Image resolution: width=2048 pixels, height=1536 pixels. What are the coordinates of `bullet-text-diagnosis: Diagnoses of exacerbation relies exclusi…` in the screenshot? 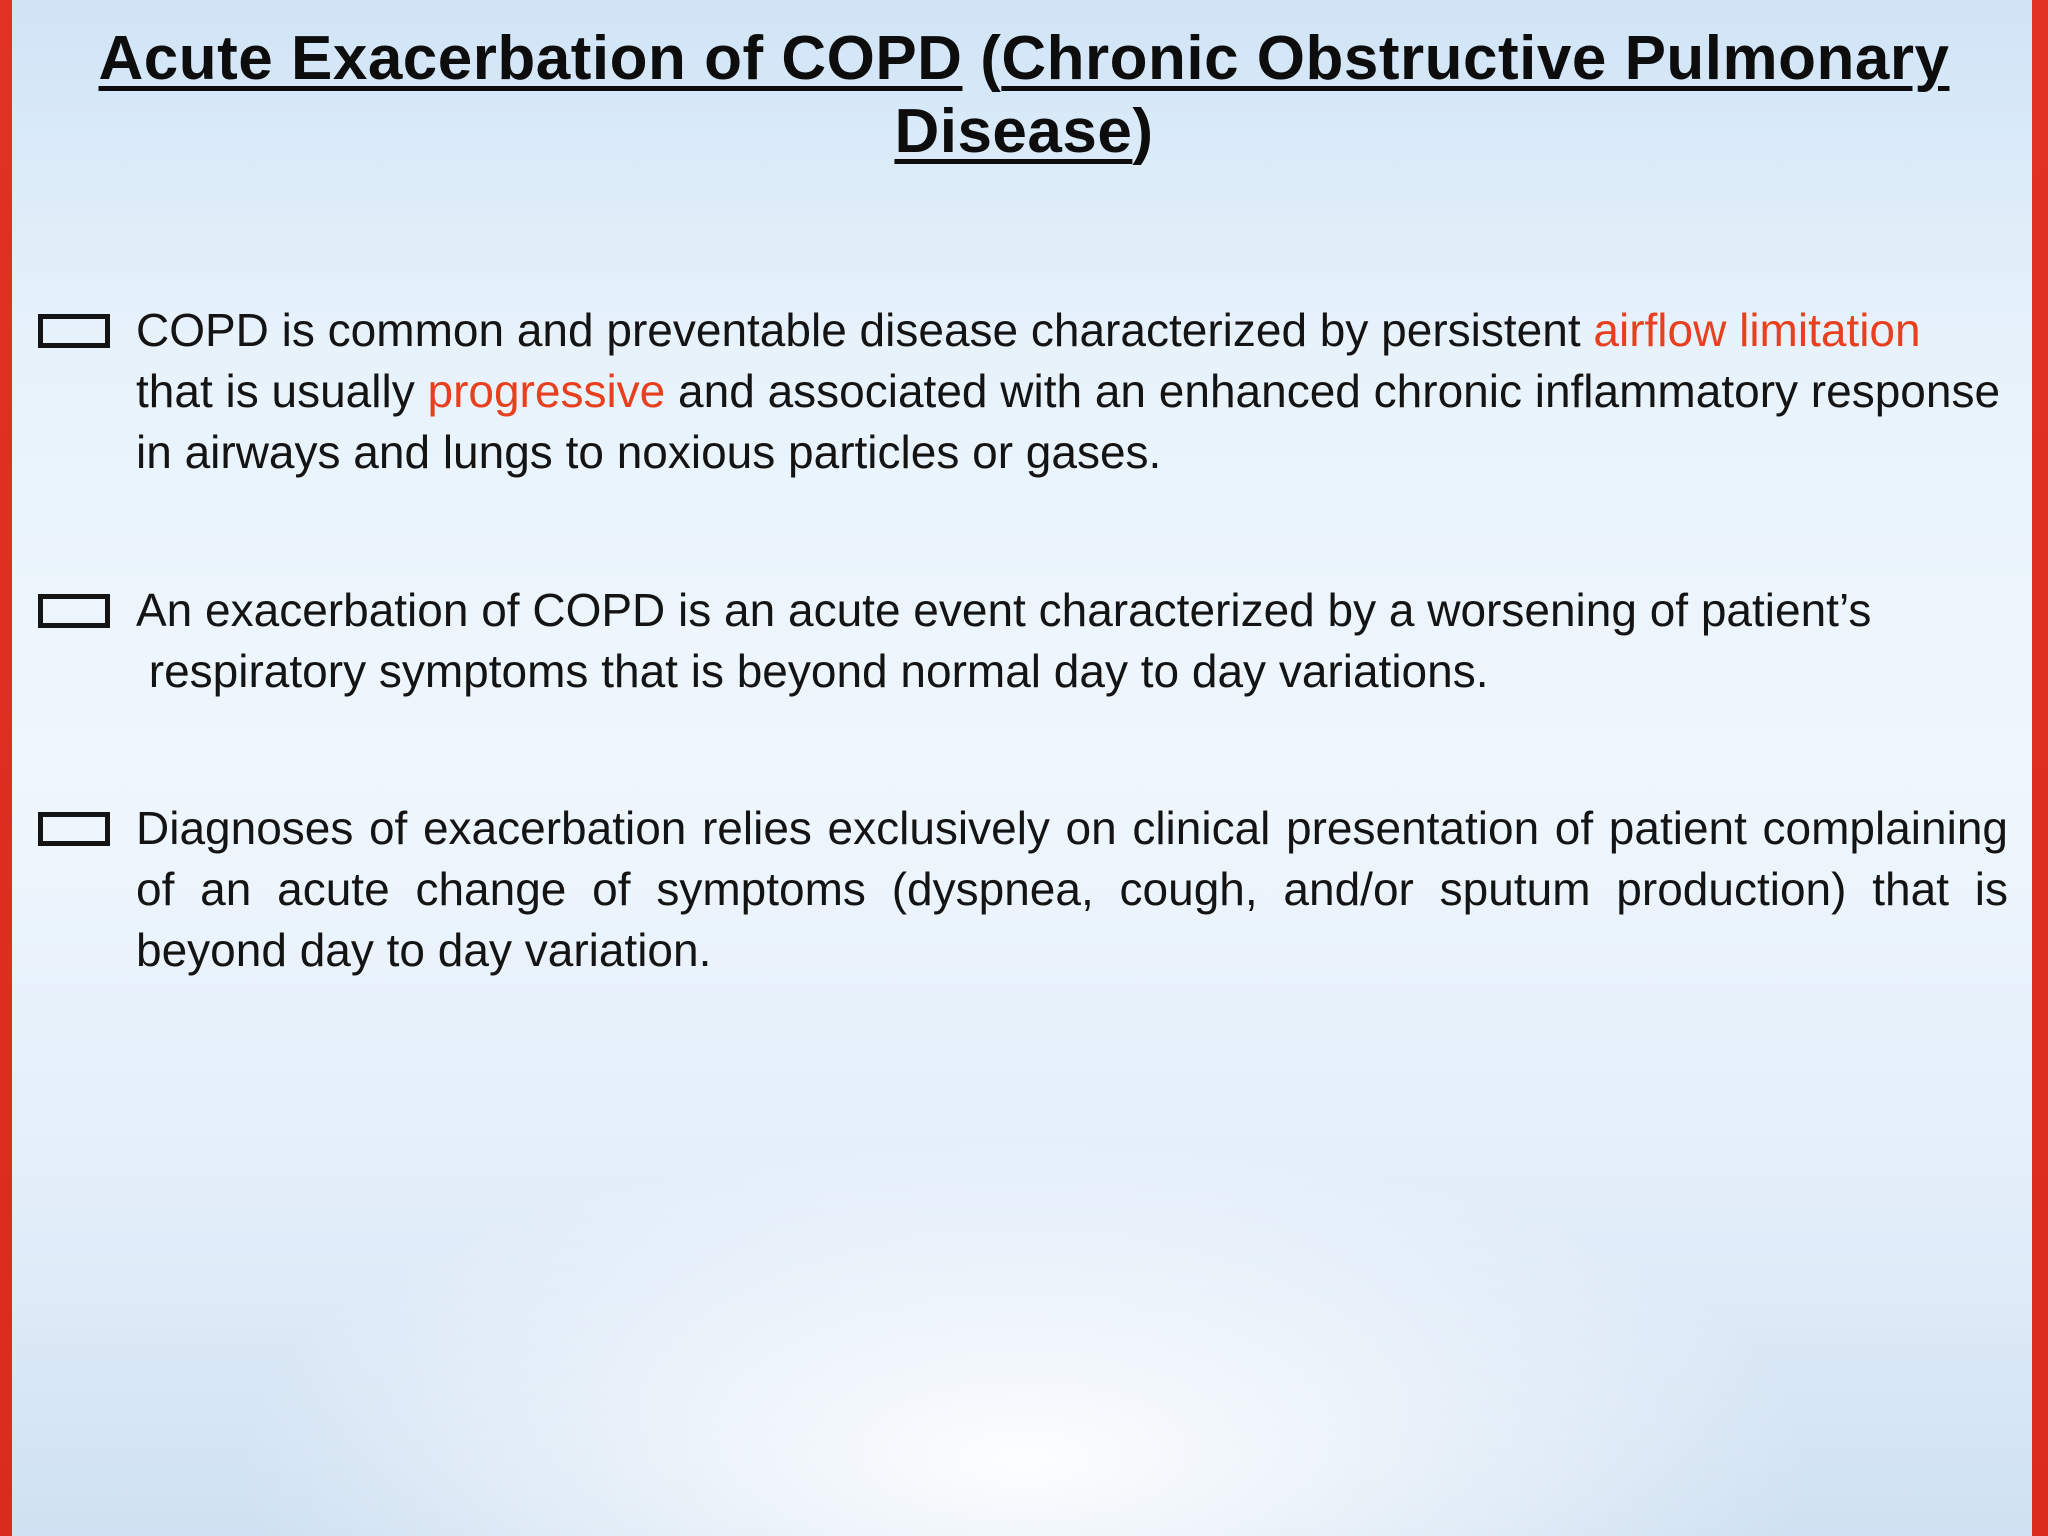 It's located at (1072, 889).